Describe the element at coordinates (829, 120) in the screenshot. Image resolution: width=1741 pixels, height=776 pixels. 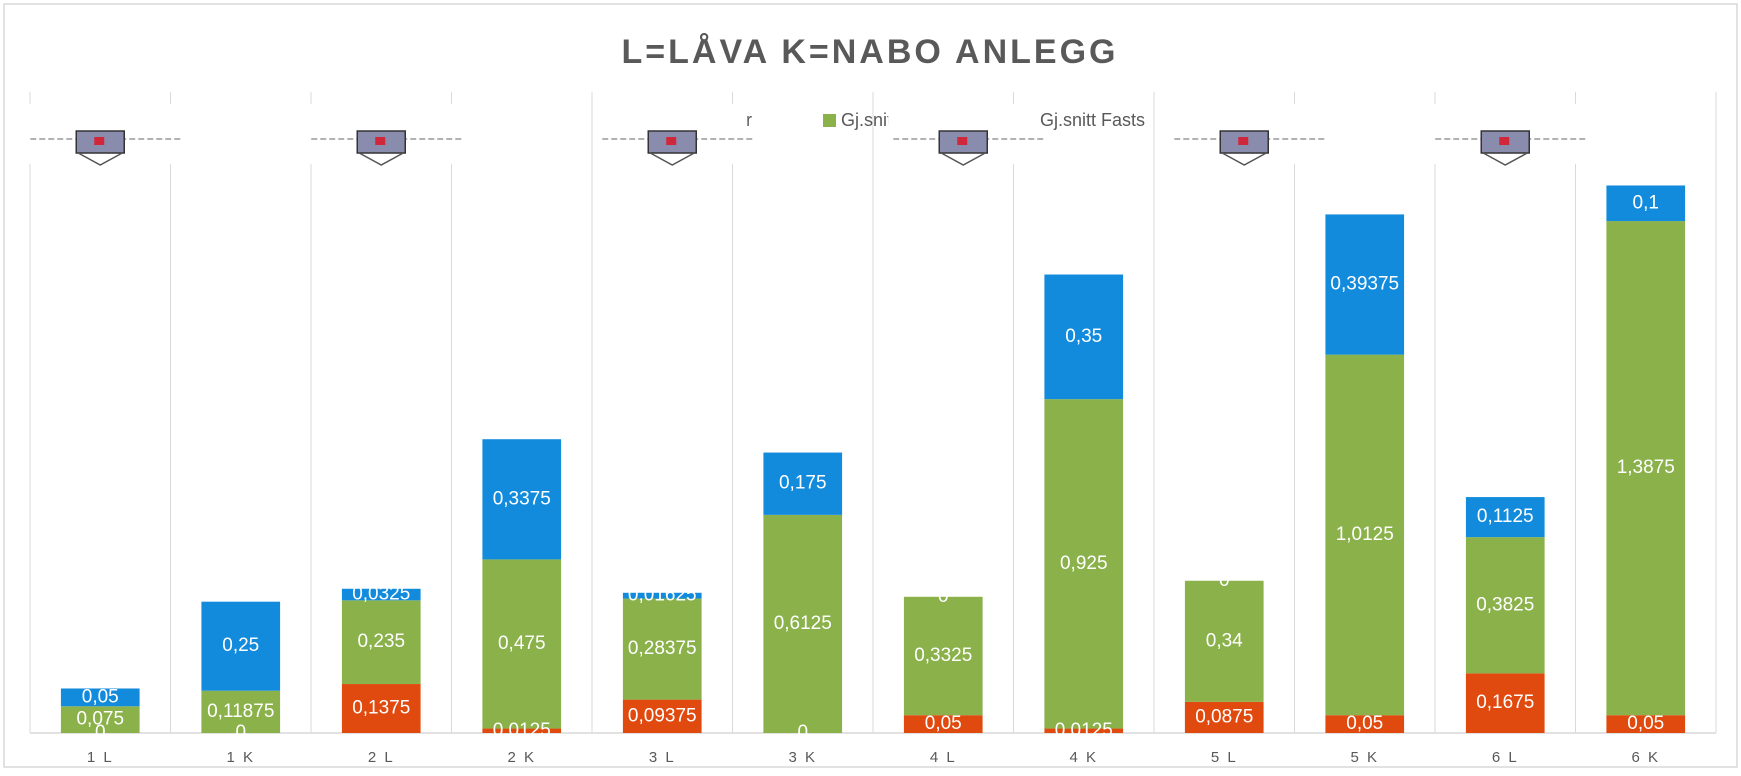
I see `legend-swatch` at that location.